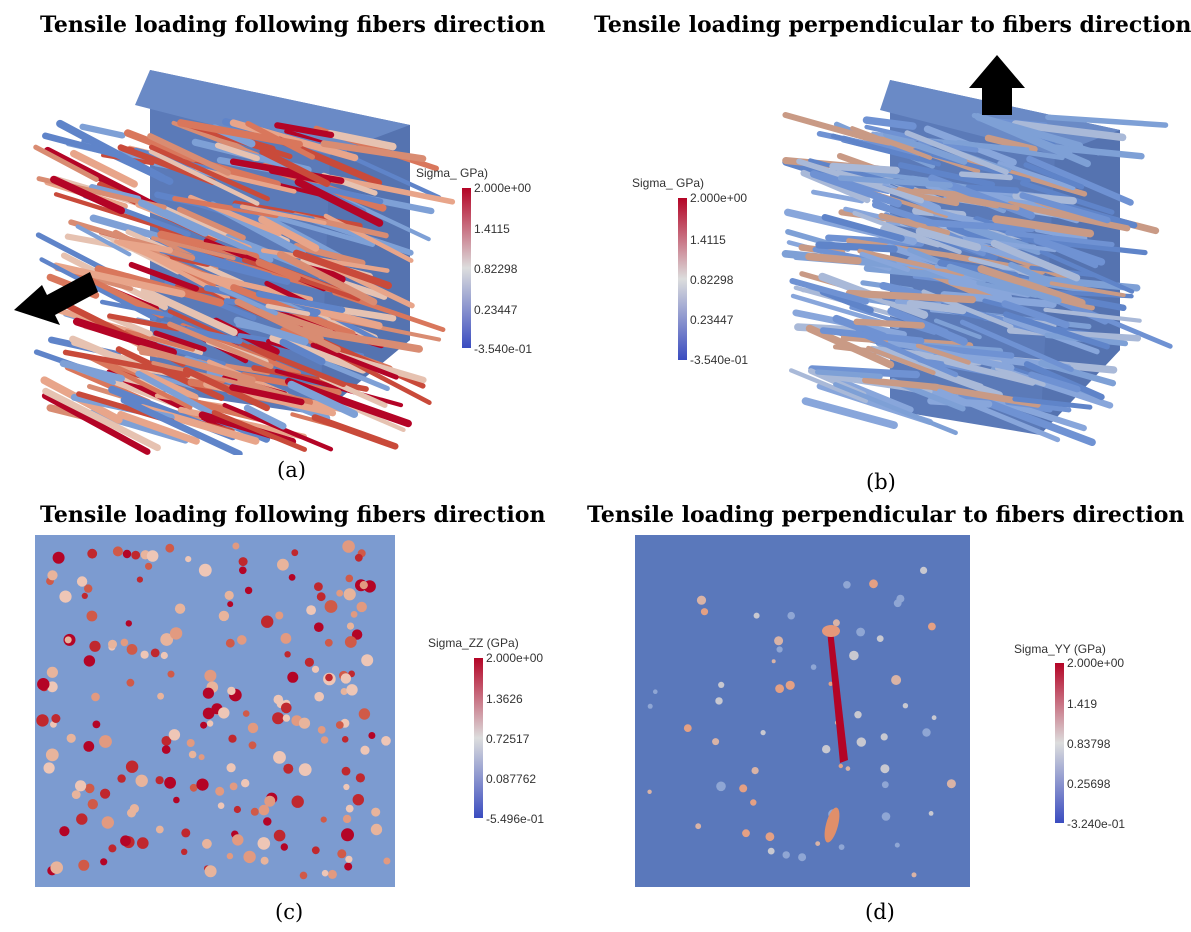  What do you see at coordinates (289, 912) in the screenshot?
I see `panel-c-caption: (c)` at bounding box center [289, 912].